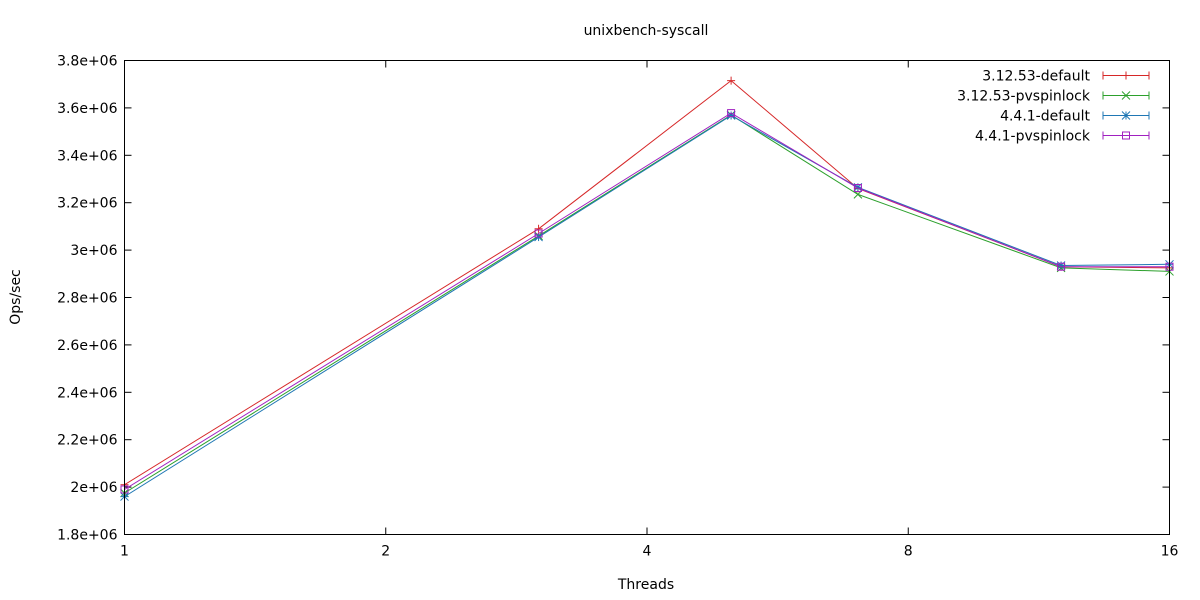 The image size is (1200, 600). I want to click on y-axis-label: Ops/sec, so click(16, 297).